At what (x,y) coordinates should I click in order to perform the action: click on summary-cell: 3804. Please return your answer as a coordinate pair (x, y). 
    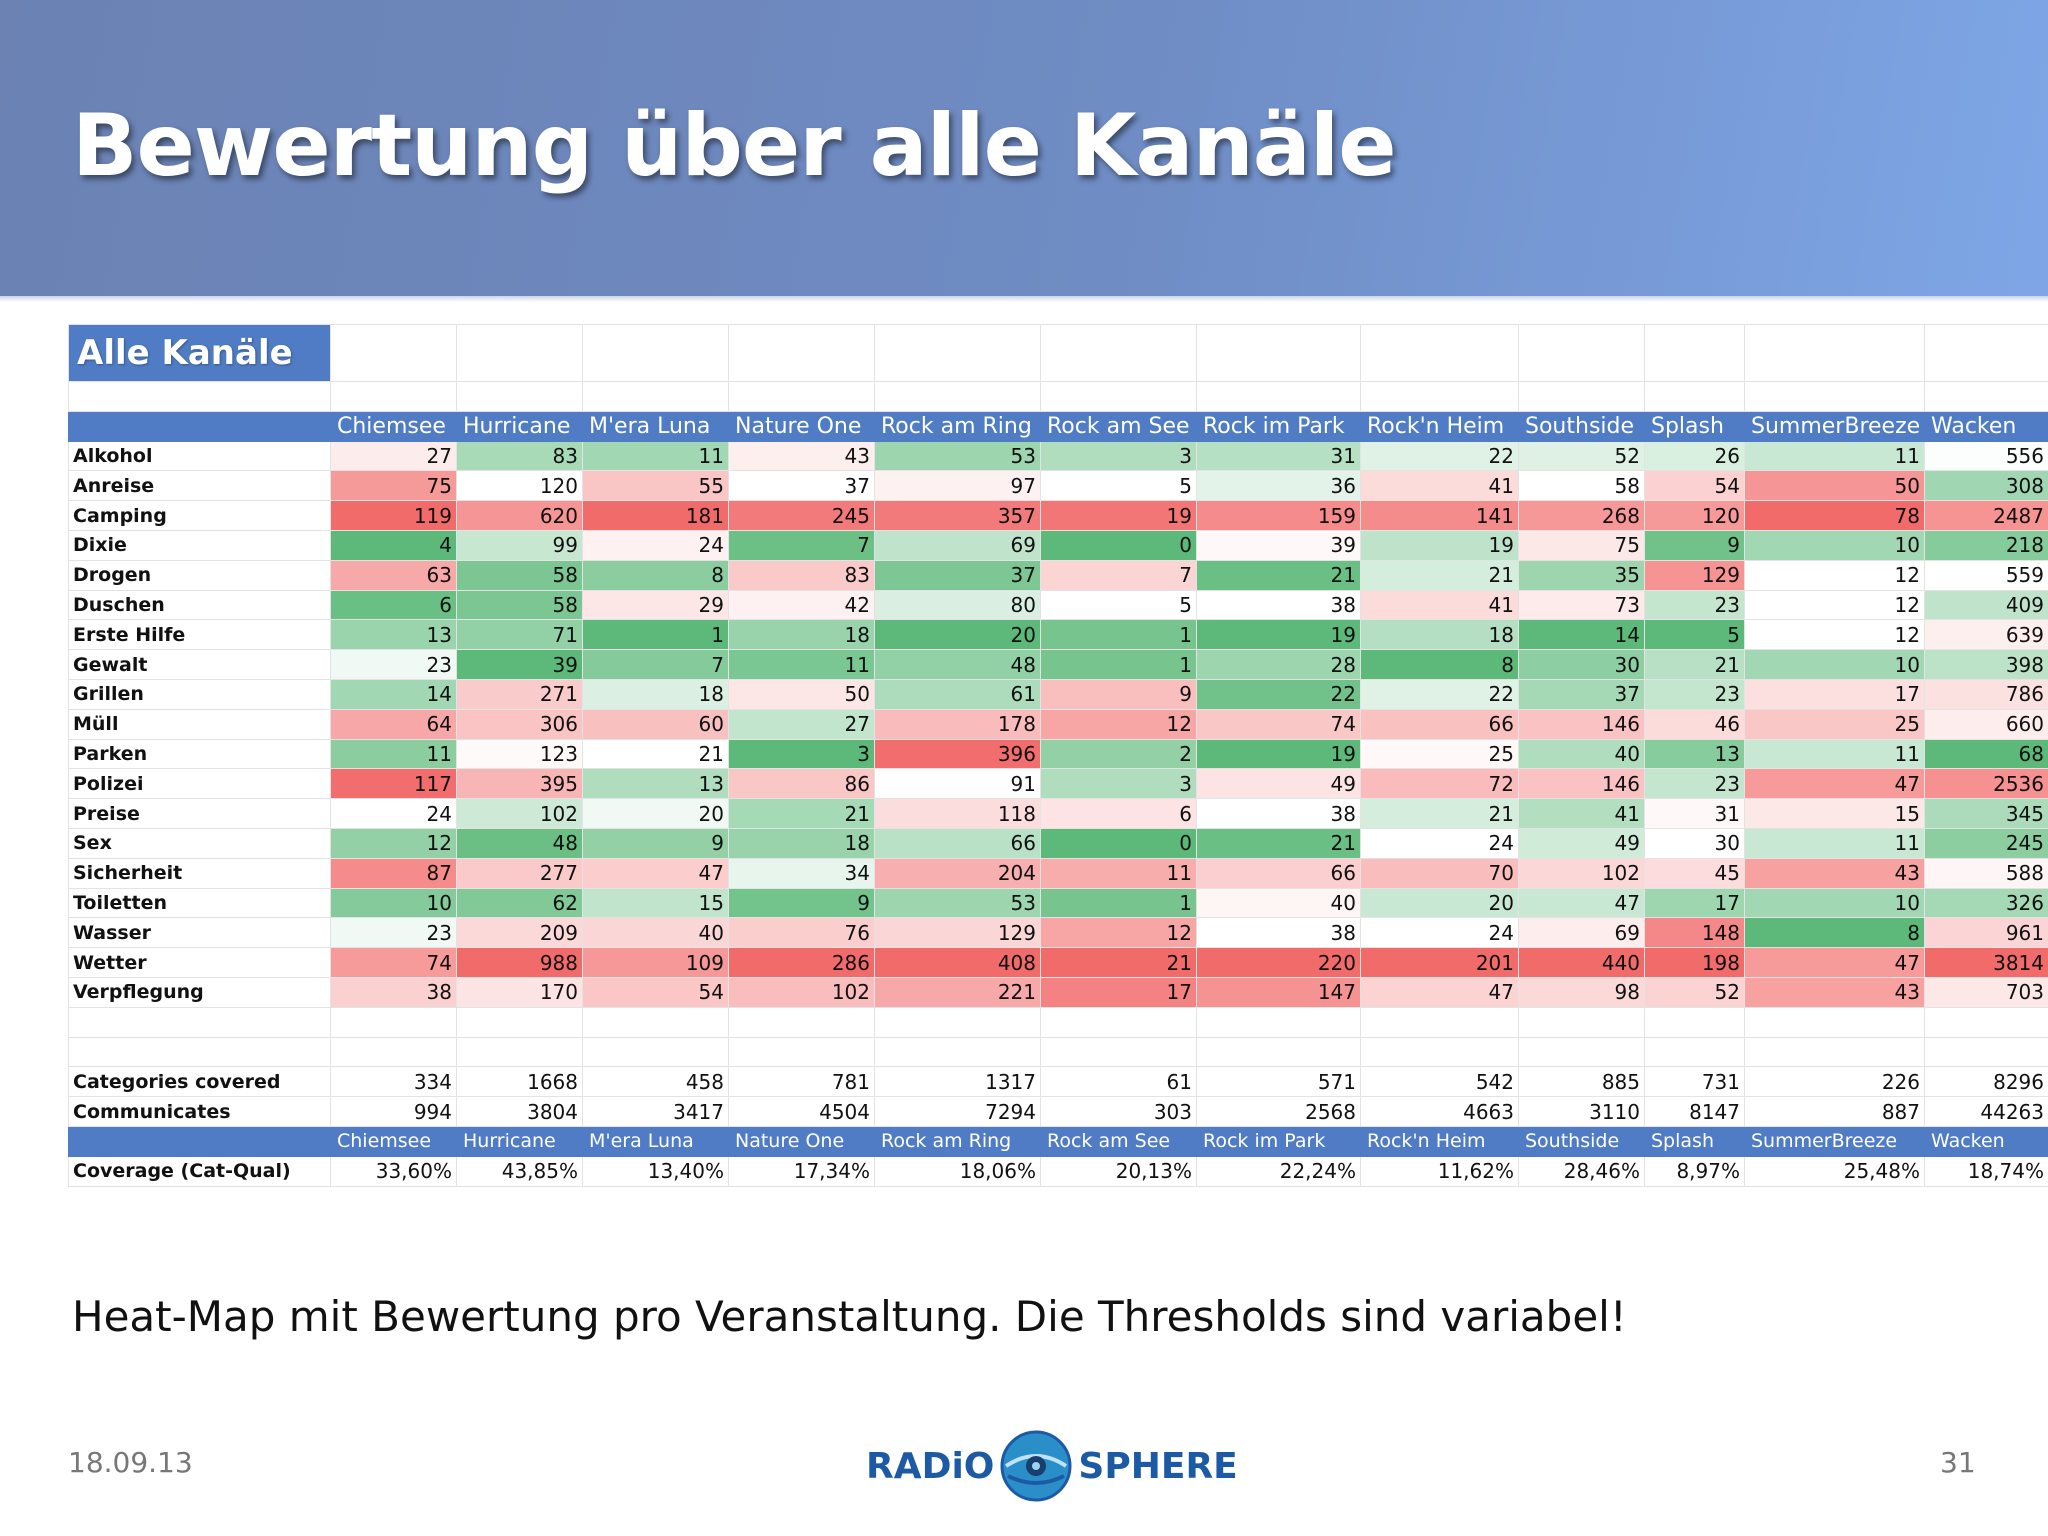
    Looking at the image, I should click on (519, 1111).